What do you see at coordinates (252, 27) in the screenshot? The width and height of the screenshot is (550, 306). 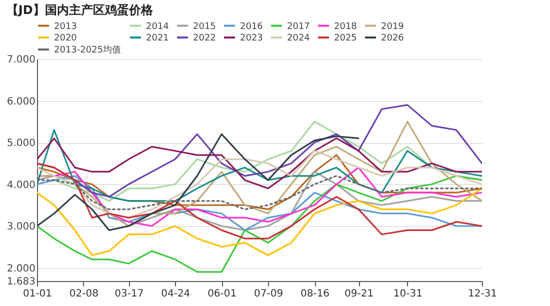 I see `legend-label: 2016` at bounding box center [252, 27].